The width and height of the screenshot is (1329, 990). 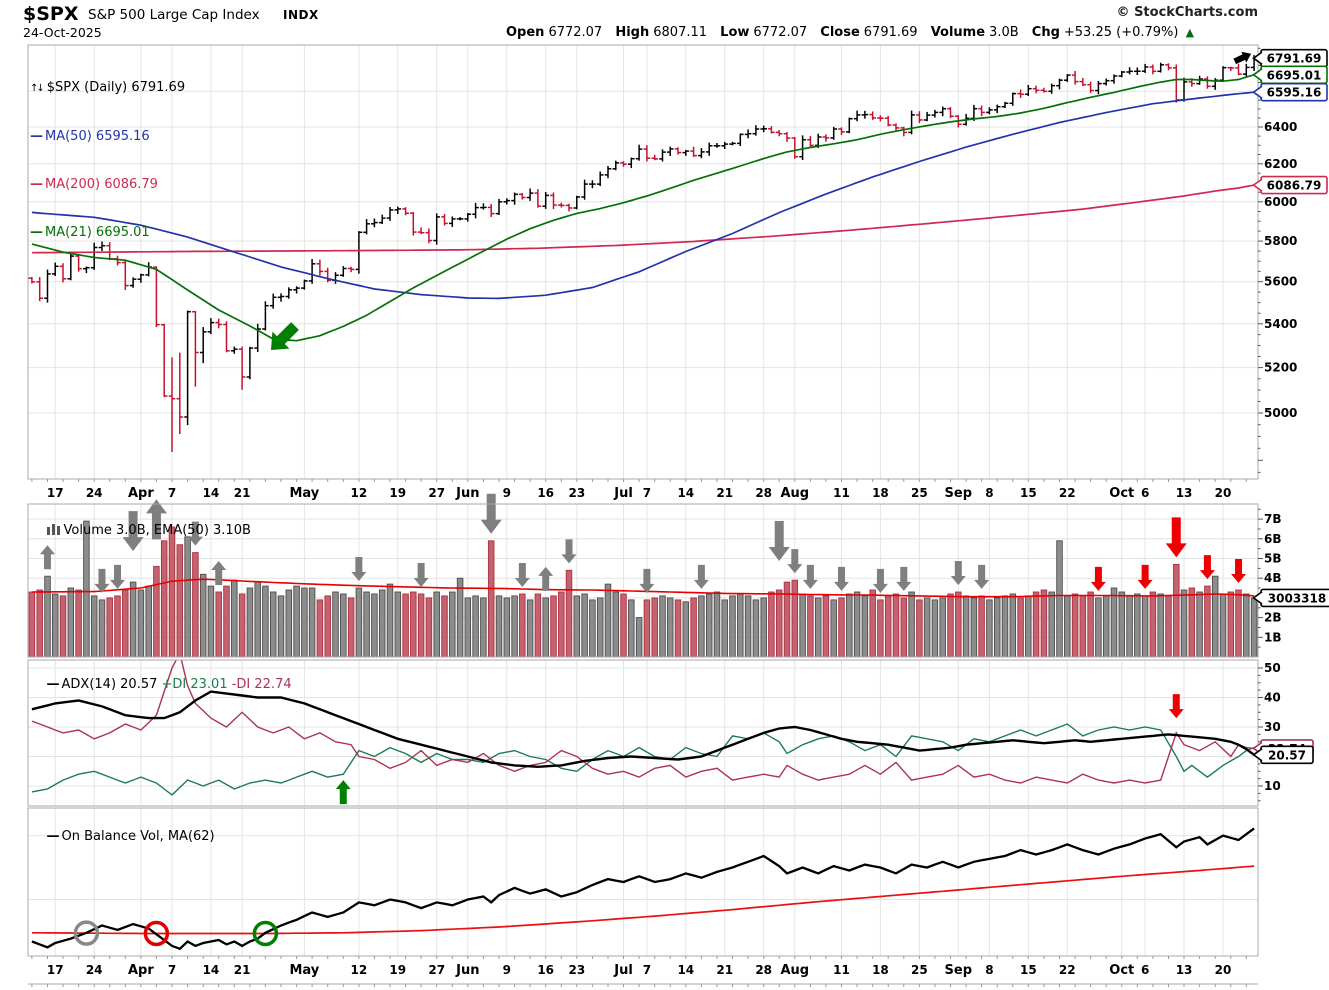 What do you see at coordinates (1184, 493) in the screenshot?
I see `svg-text: 13` at bounding box center [1184, 493].